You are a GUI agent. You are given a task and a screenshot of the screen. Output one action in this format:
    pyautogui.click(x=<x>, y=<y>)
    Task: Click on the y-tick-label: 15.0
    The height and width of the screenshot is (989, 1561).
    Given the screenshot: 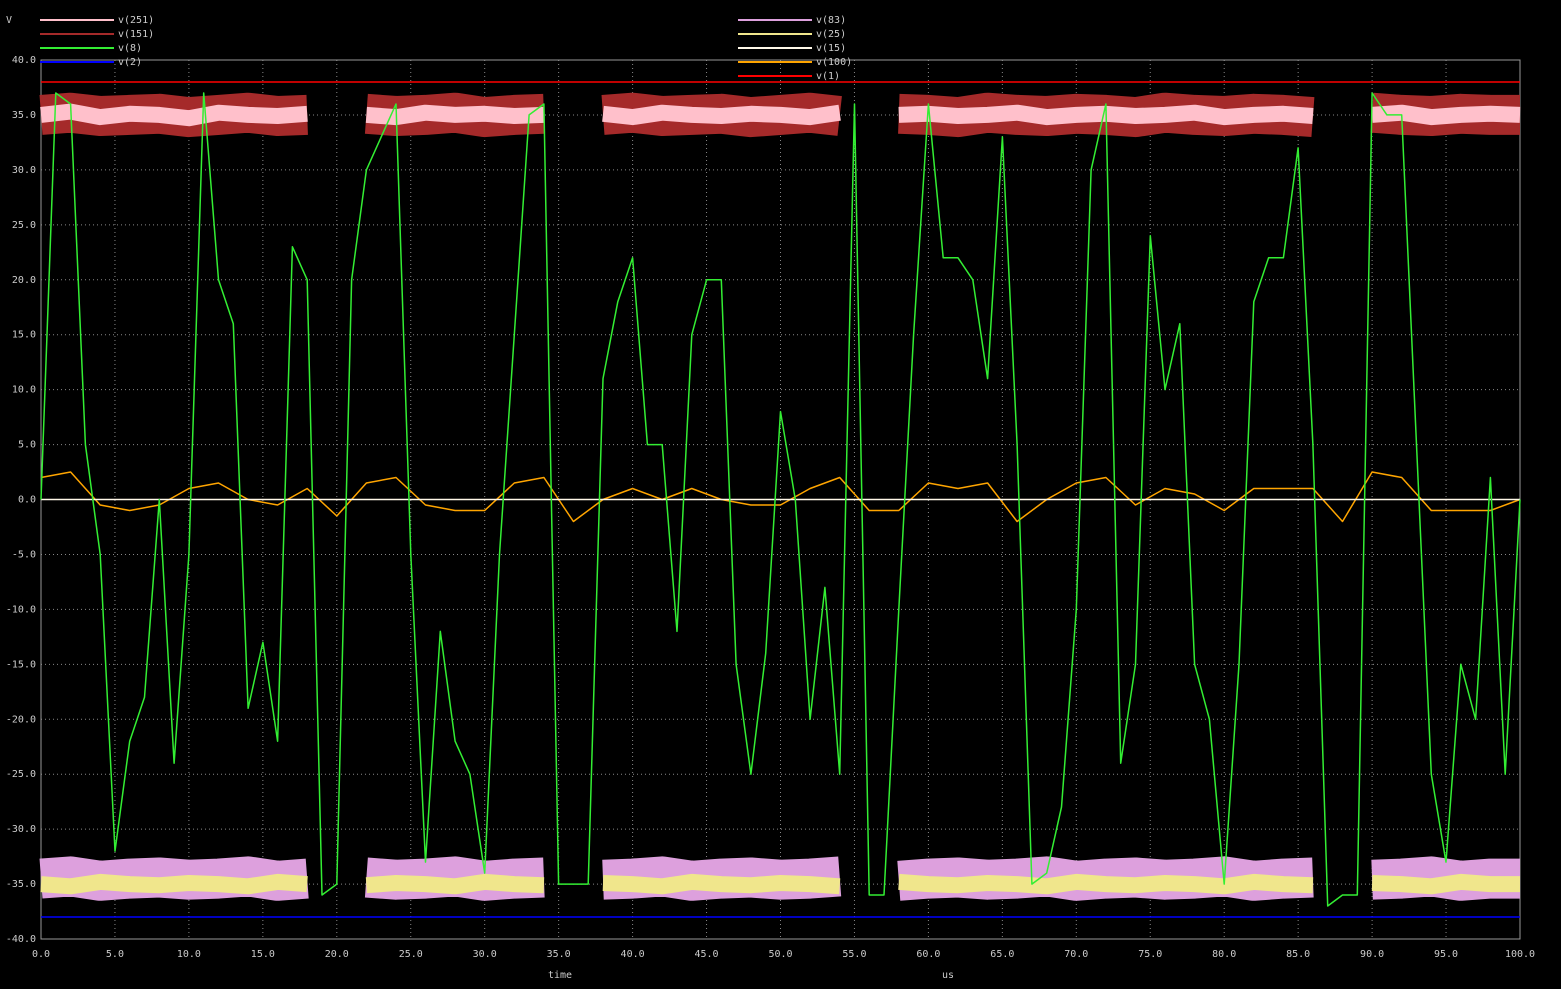 What is the action you would take?
    pyautogui.click(x=24, y=335)
    